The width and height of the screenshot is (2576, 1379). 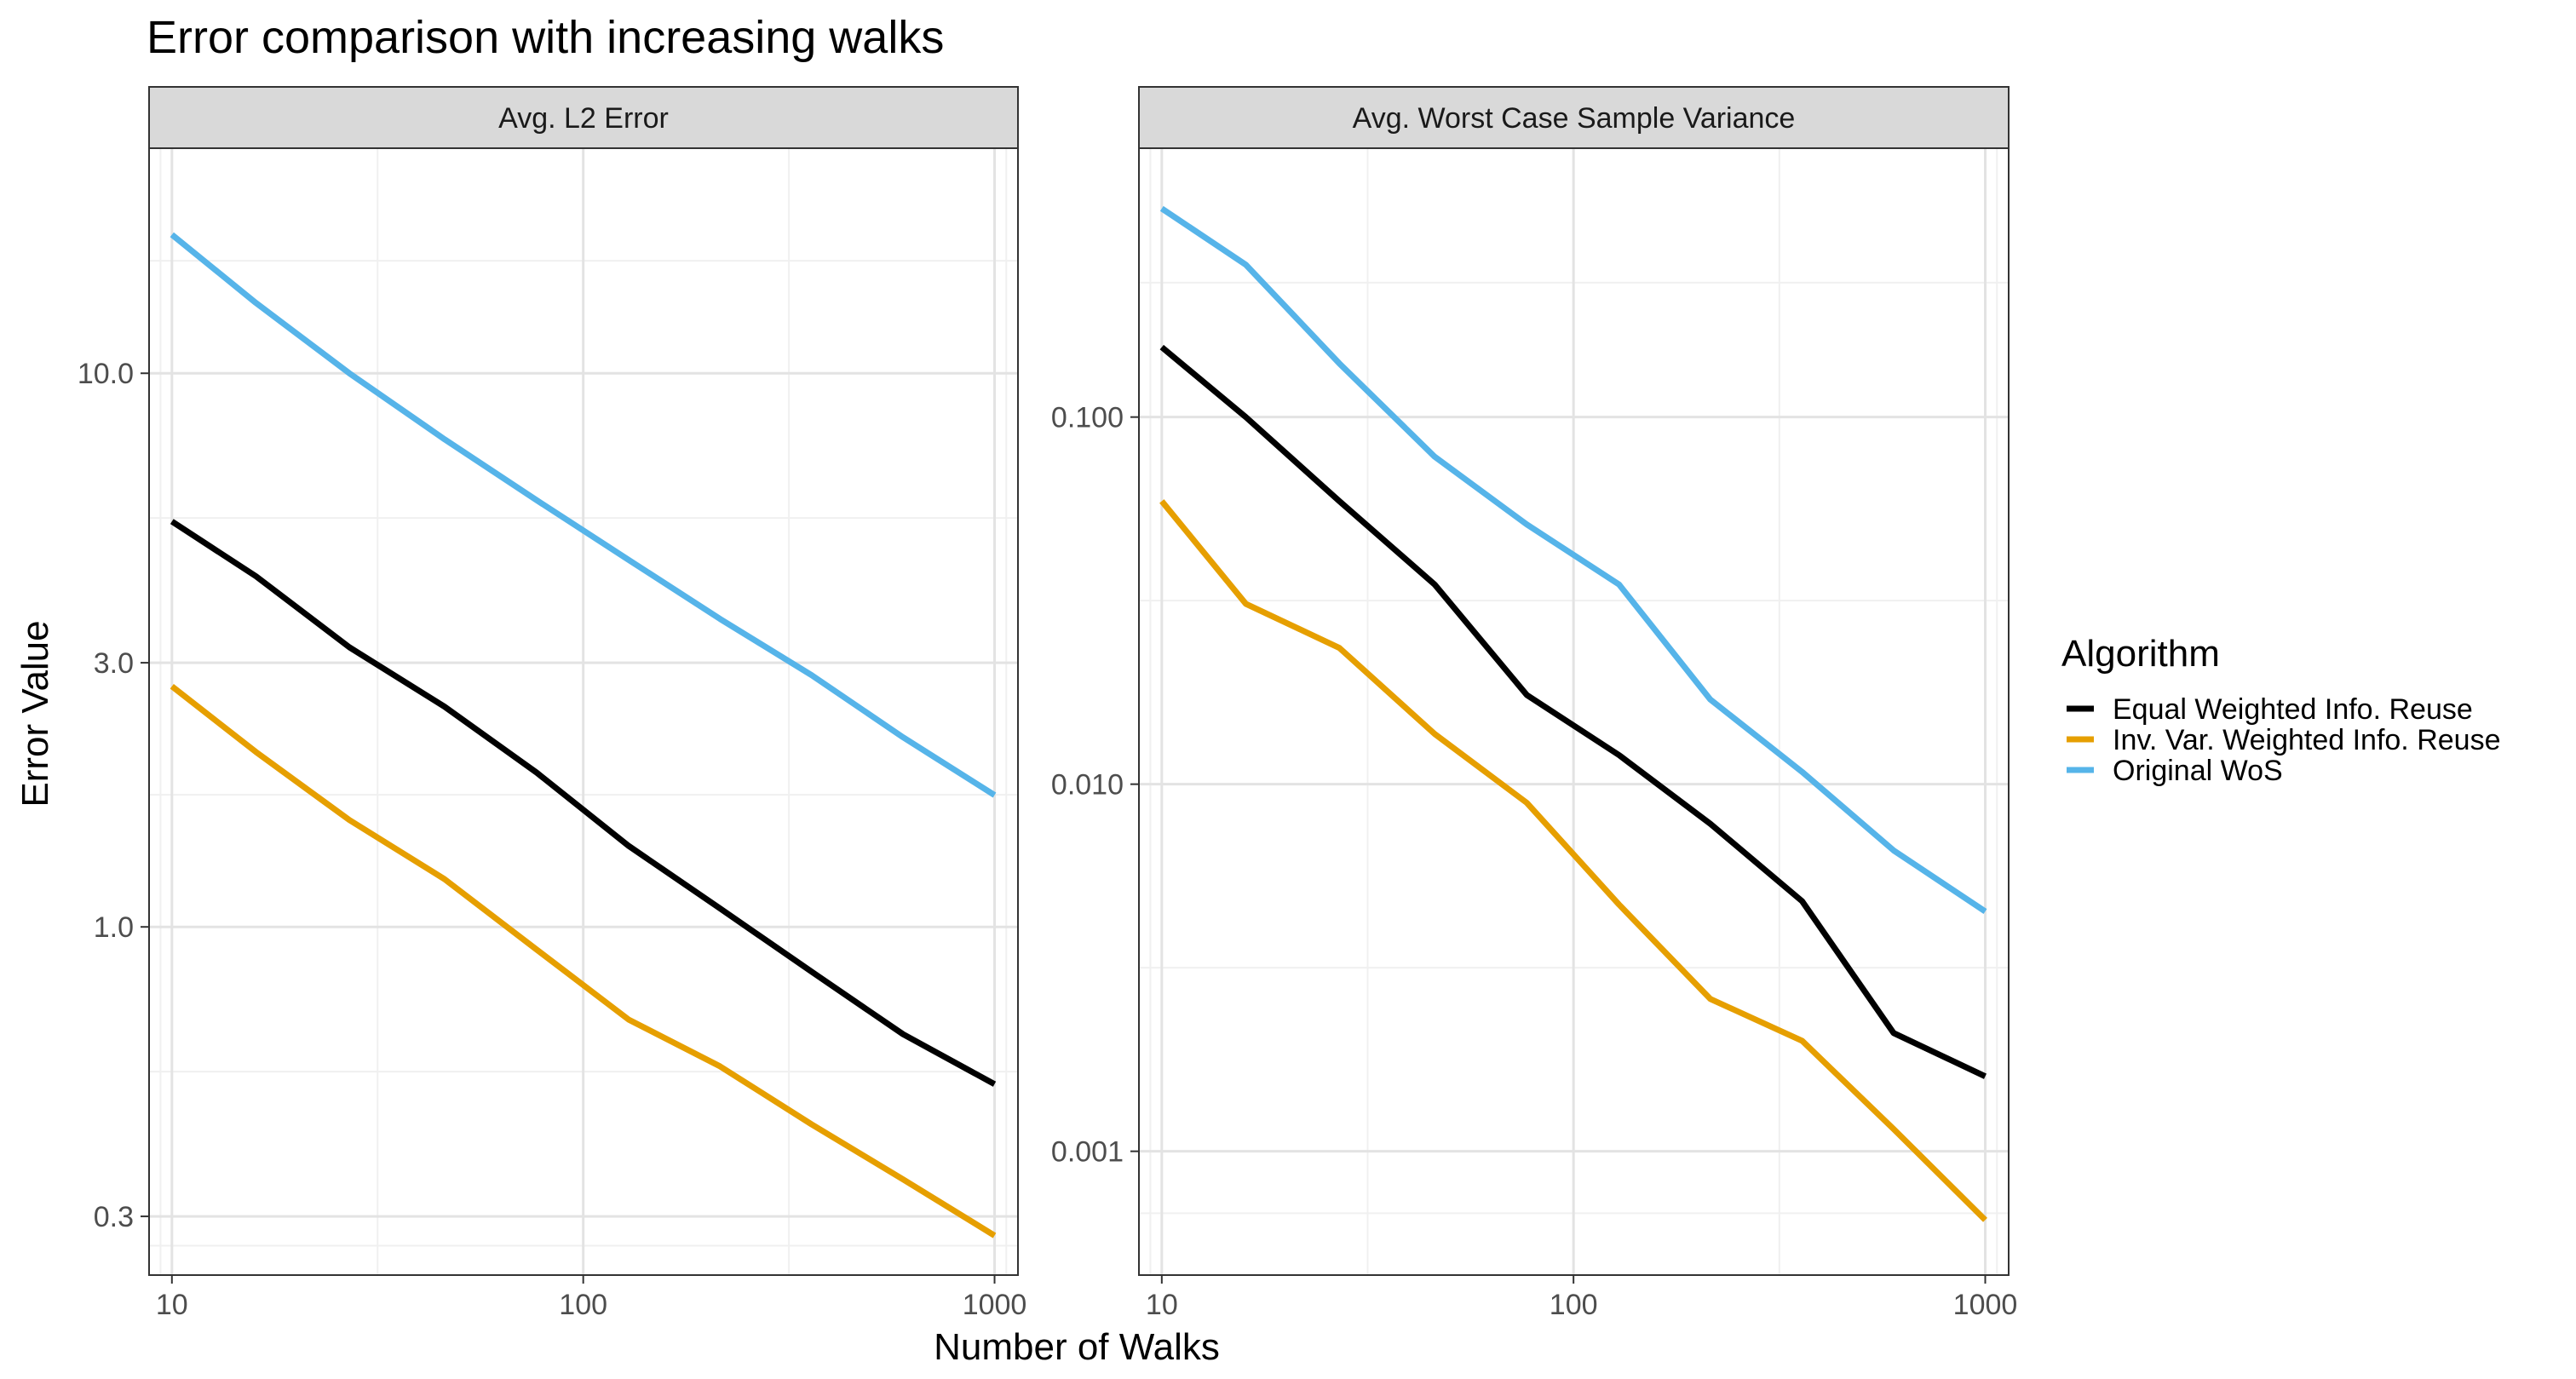 I want to click on y-tick-label: 0.3, so click(x=114, y=1217).